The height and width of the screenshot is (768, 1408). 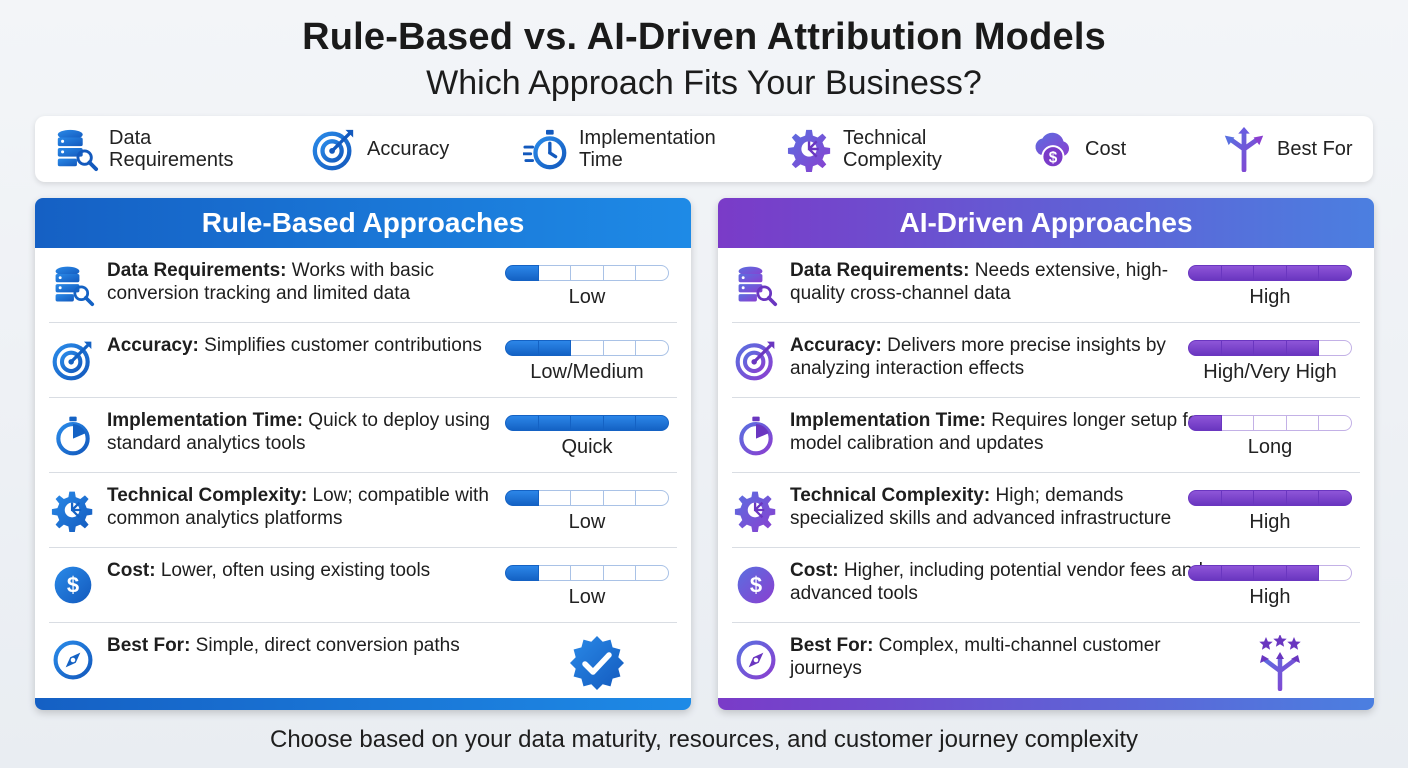 What do you see at coordinates (890, 149) in the screenshot?
I see `legend-item-technical-complexity: Technical Complexity` at bounding box center [890, 149].